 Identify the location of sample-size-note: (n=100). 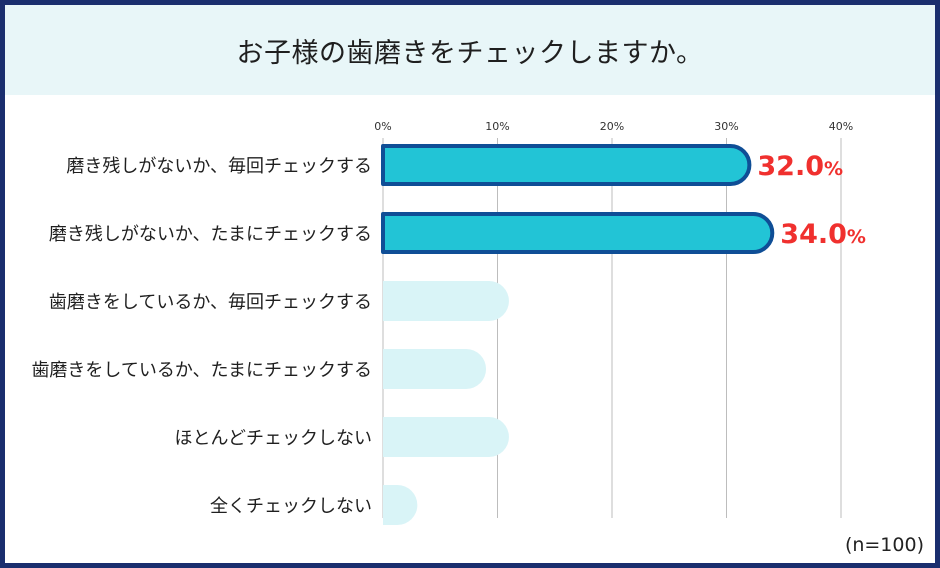
(884, 545).